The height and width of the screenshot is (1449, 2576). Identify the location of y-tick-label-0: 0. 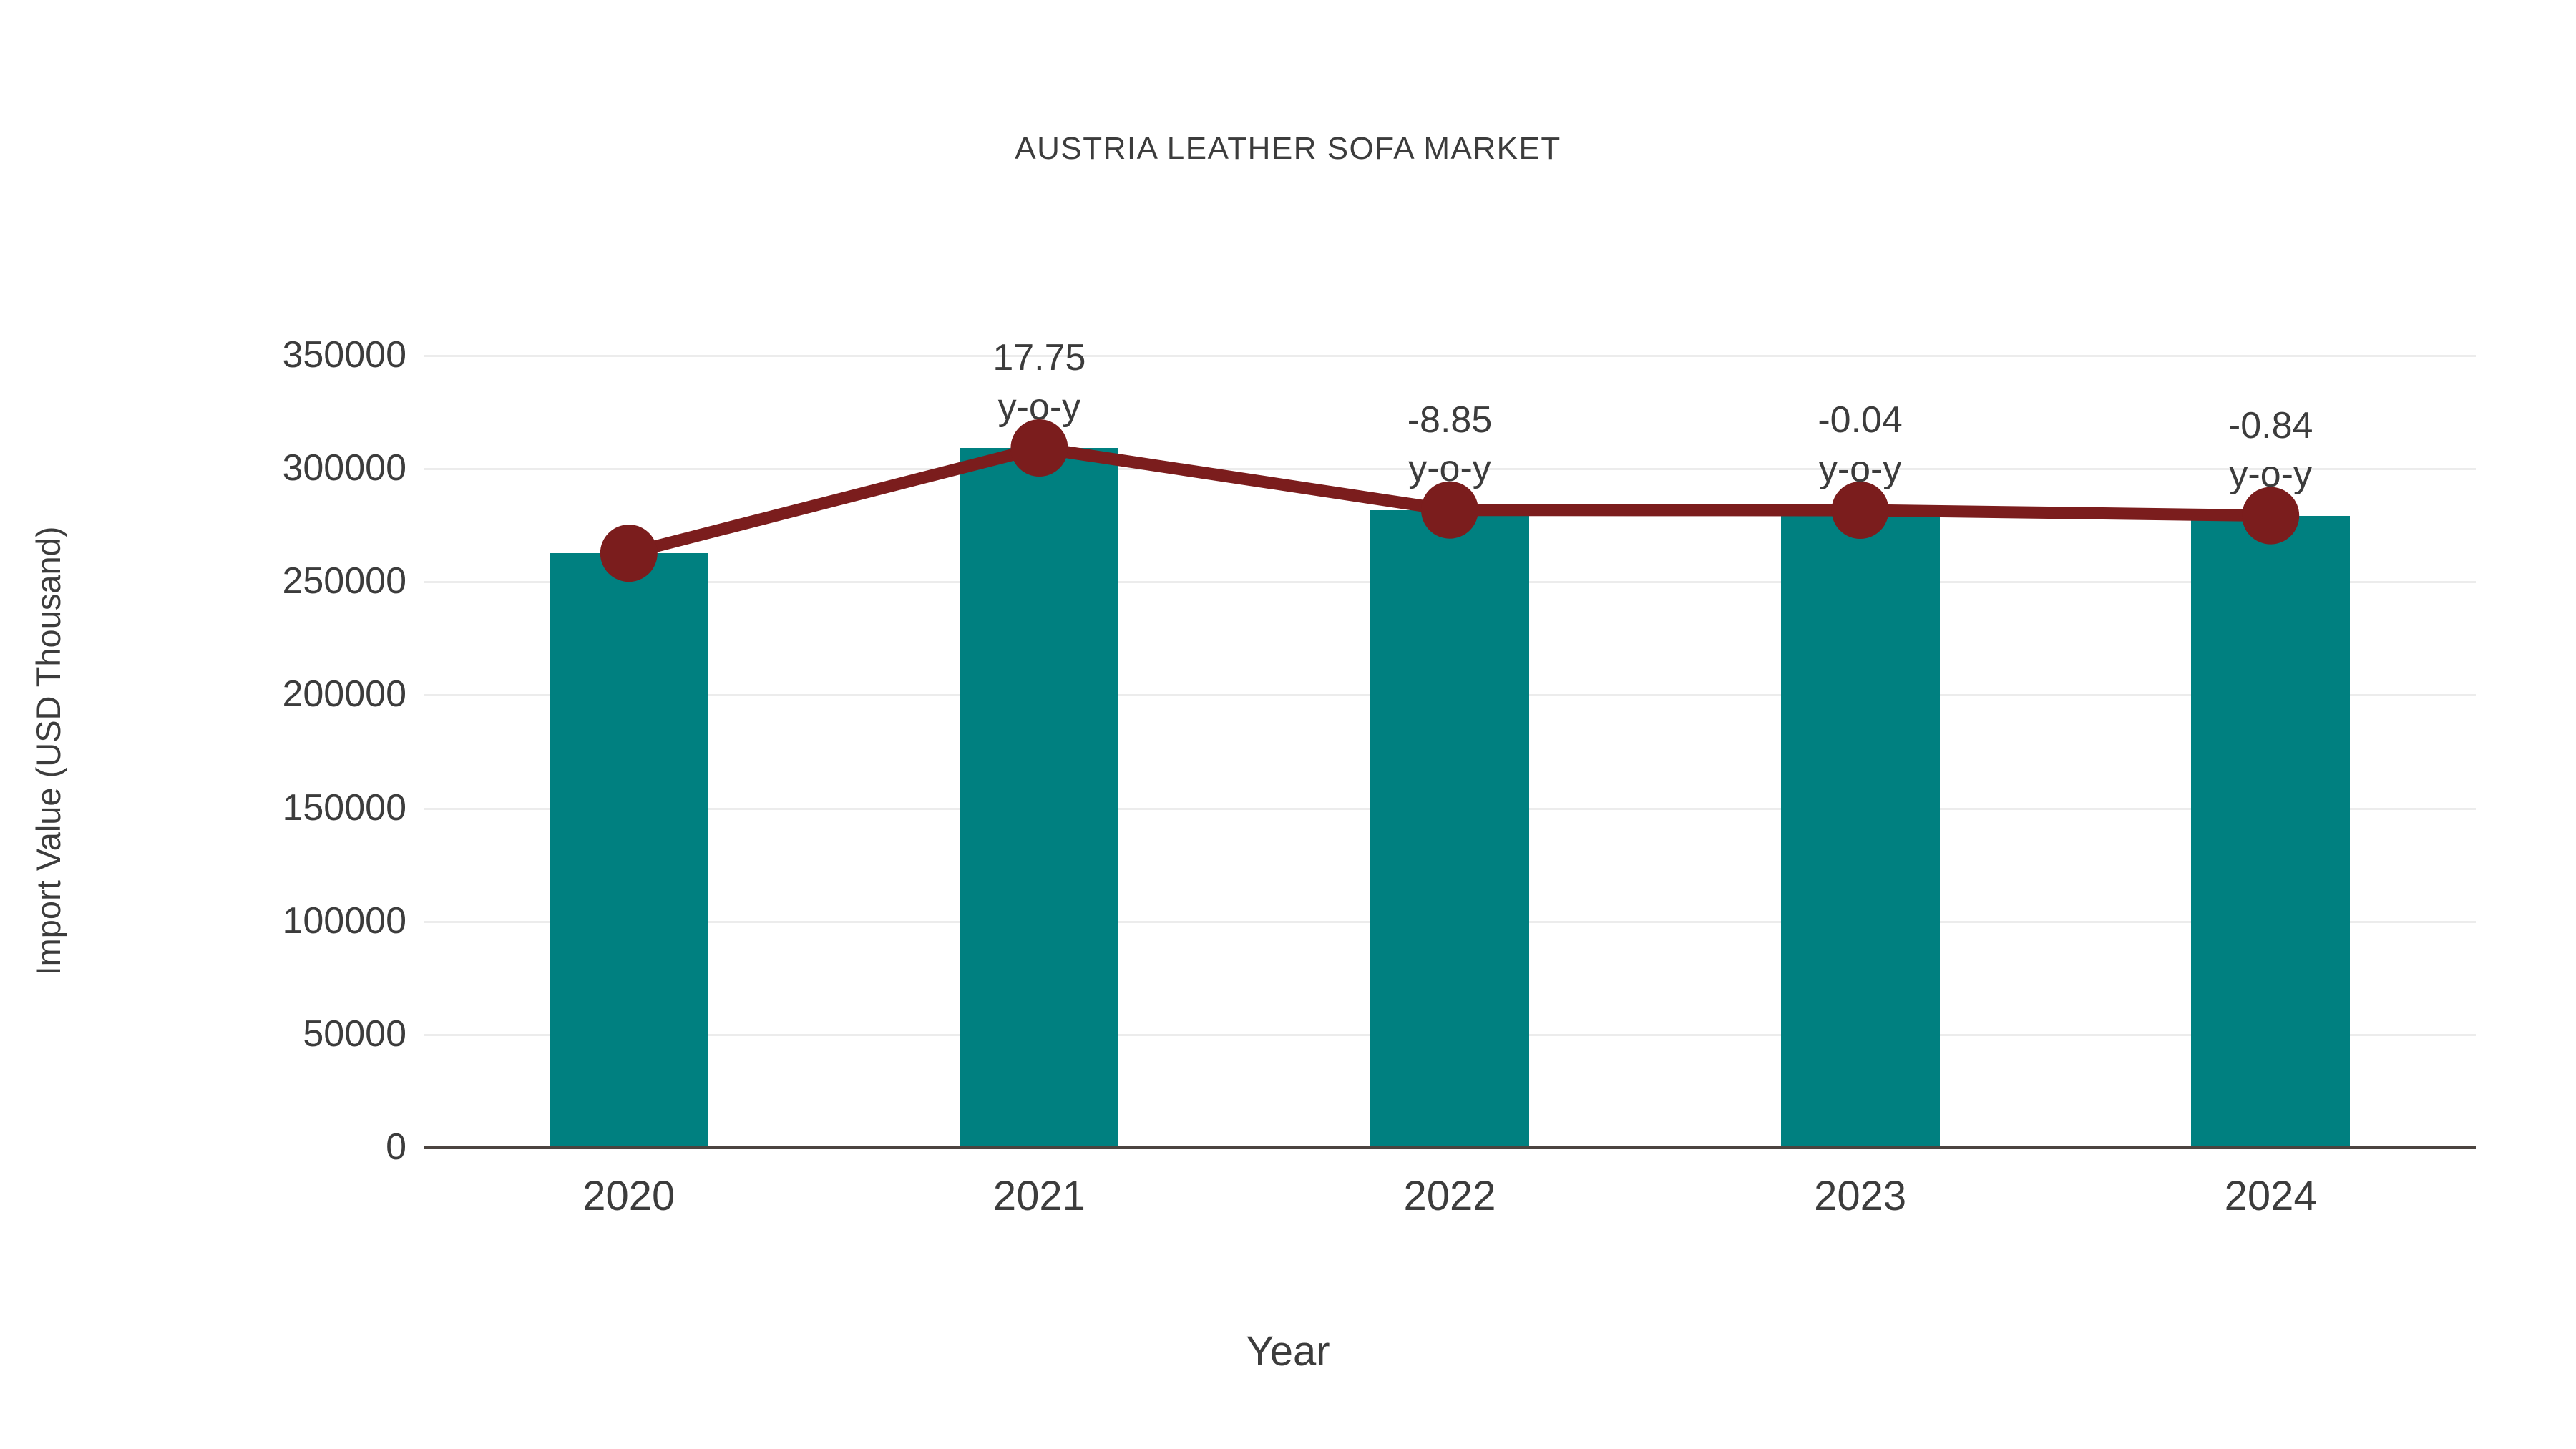
(396, 1147).